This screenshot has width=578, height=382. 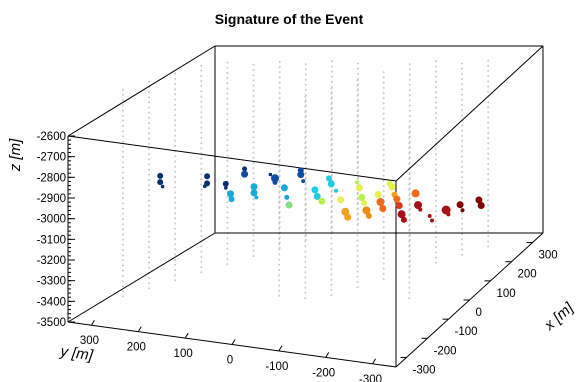 What do you see at coordinates (51, 261) in the screenshot?
I see `z-tick-label: -3200` at bounding box center [51, 261].